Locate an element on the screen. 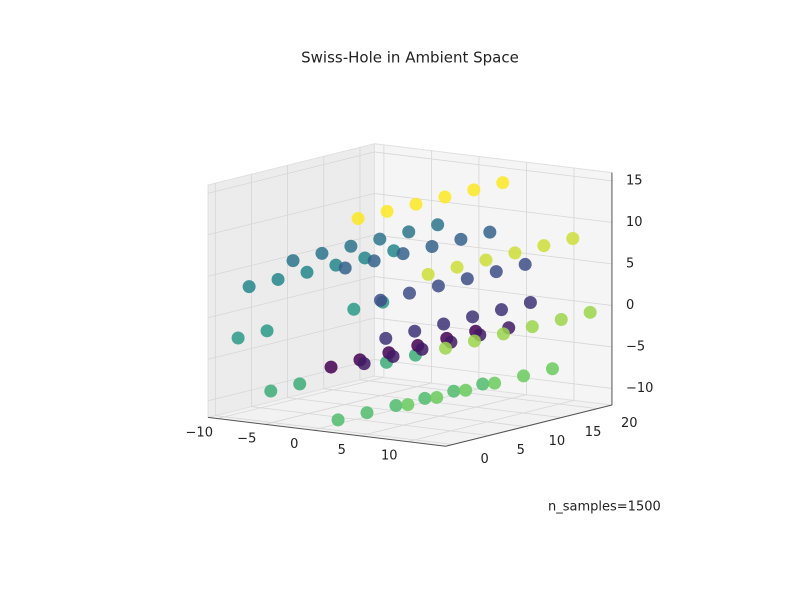  x-tick-label: 5 is located at coordinates (342, 450).